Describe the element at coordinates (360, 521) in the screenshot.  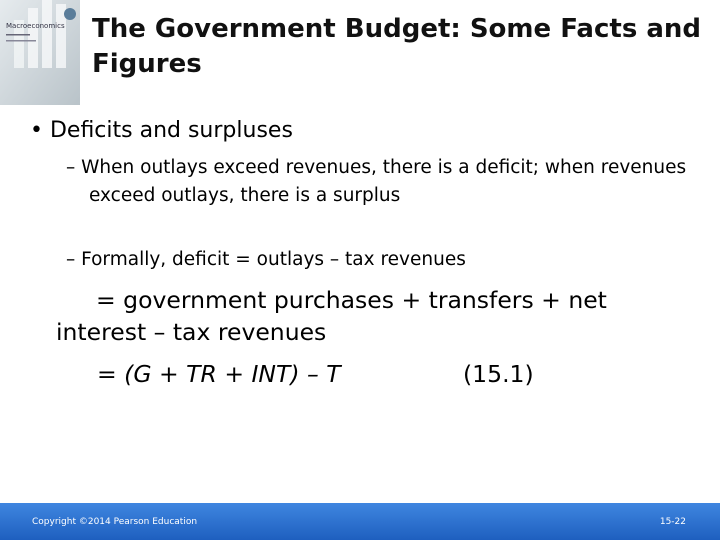
I see `footer-bar` at that location.